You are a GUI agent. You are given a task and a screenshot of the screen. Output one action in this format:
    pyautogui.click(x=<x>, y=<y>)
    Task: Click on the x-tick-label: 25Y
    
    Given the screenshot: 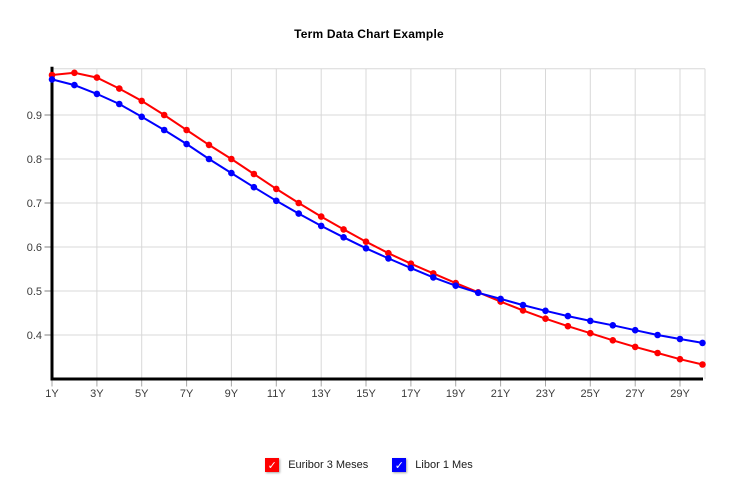 What is the action you would take?
    pyautogui.click(x=591, y=394)
    